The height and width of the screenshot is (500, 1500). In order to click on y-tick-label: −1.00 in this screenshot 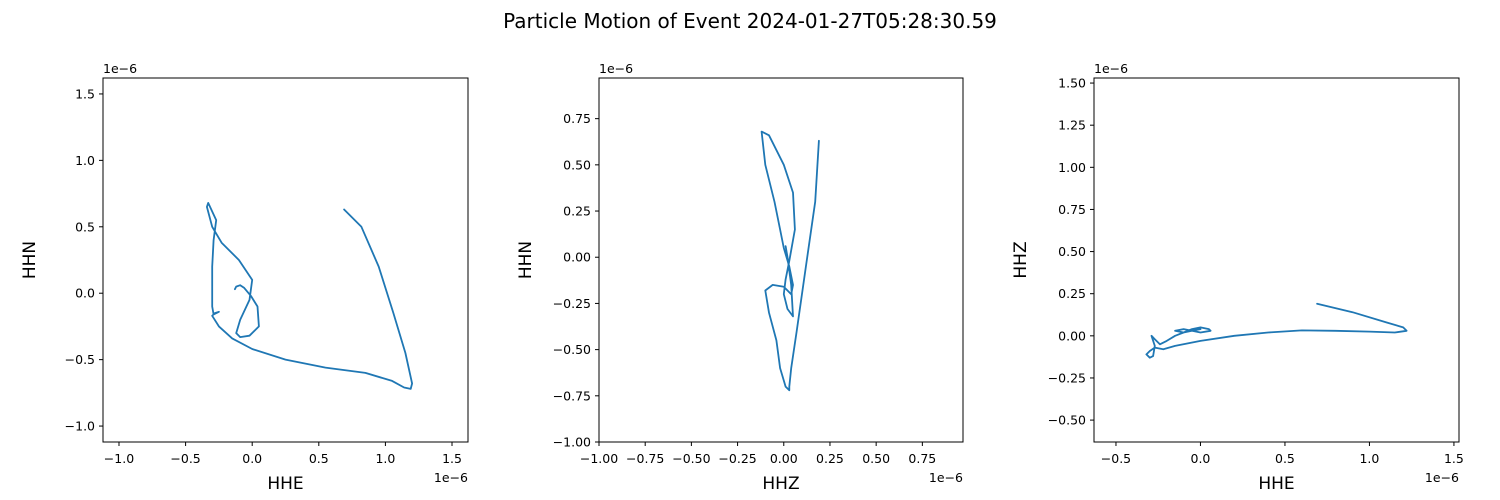, I will do `click(572, 442)`.